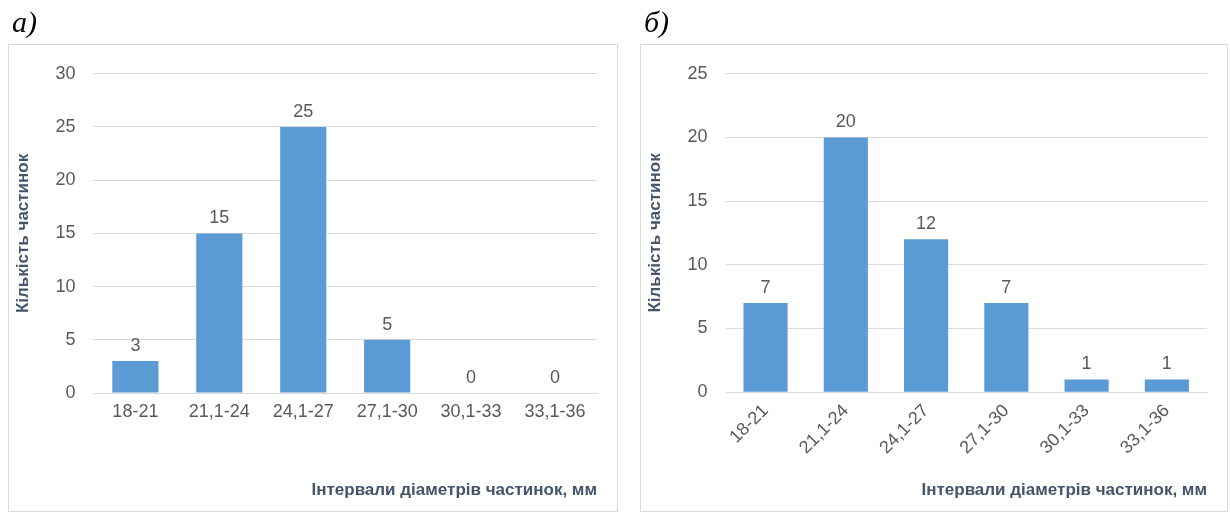  I want to click on x-tick-label: 30,1-33, so click(471, 410).